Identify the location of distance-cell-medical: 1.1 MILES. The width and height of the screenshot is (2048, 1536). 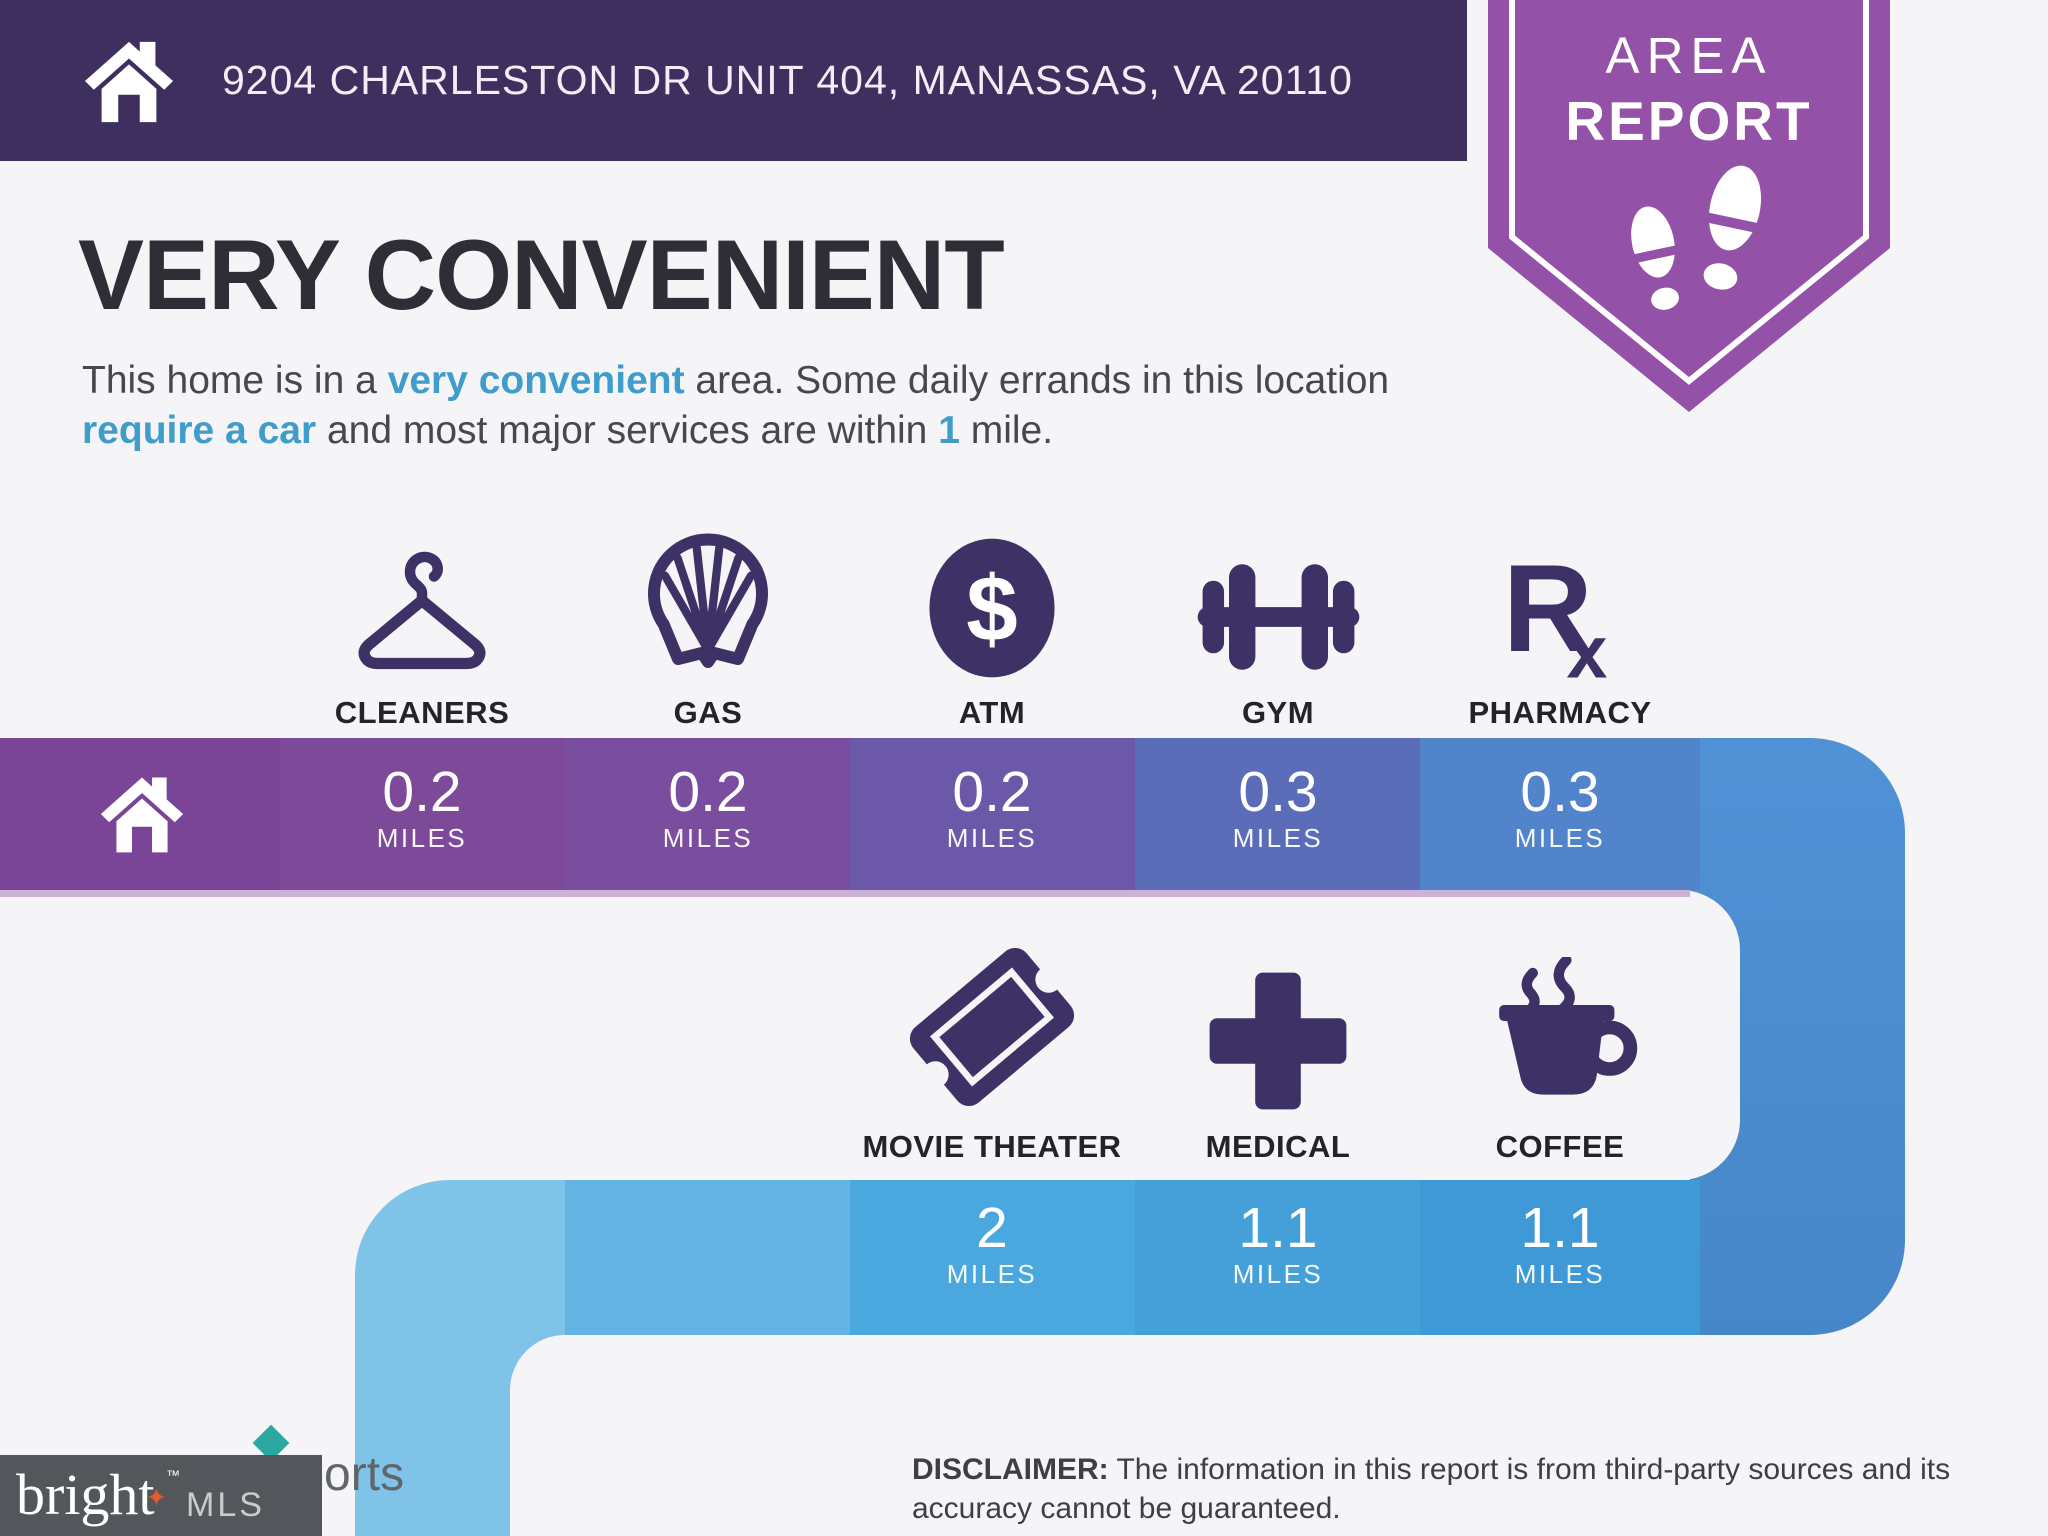
(1278, 1244).